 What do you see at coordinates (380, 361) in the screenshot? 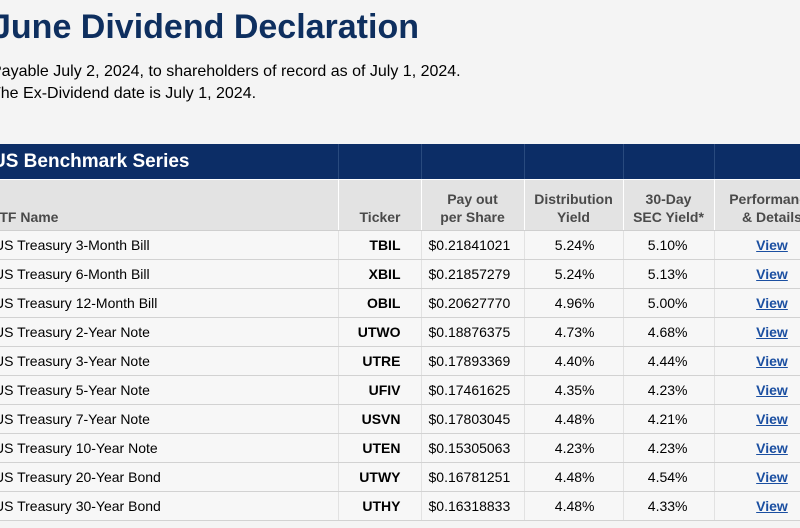
I see `ticker-cell: UTRE` at bounding box center [380, 361].